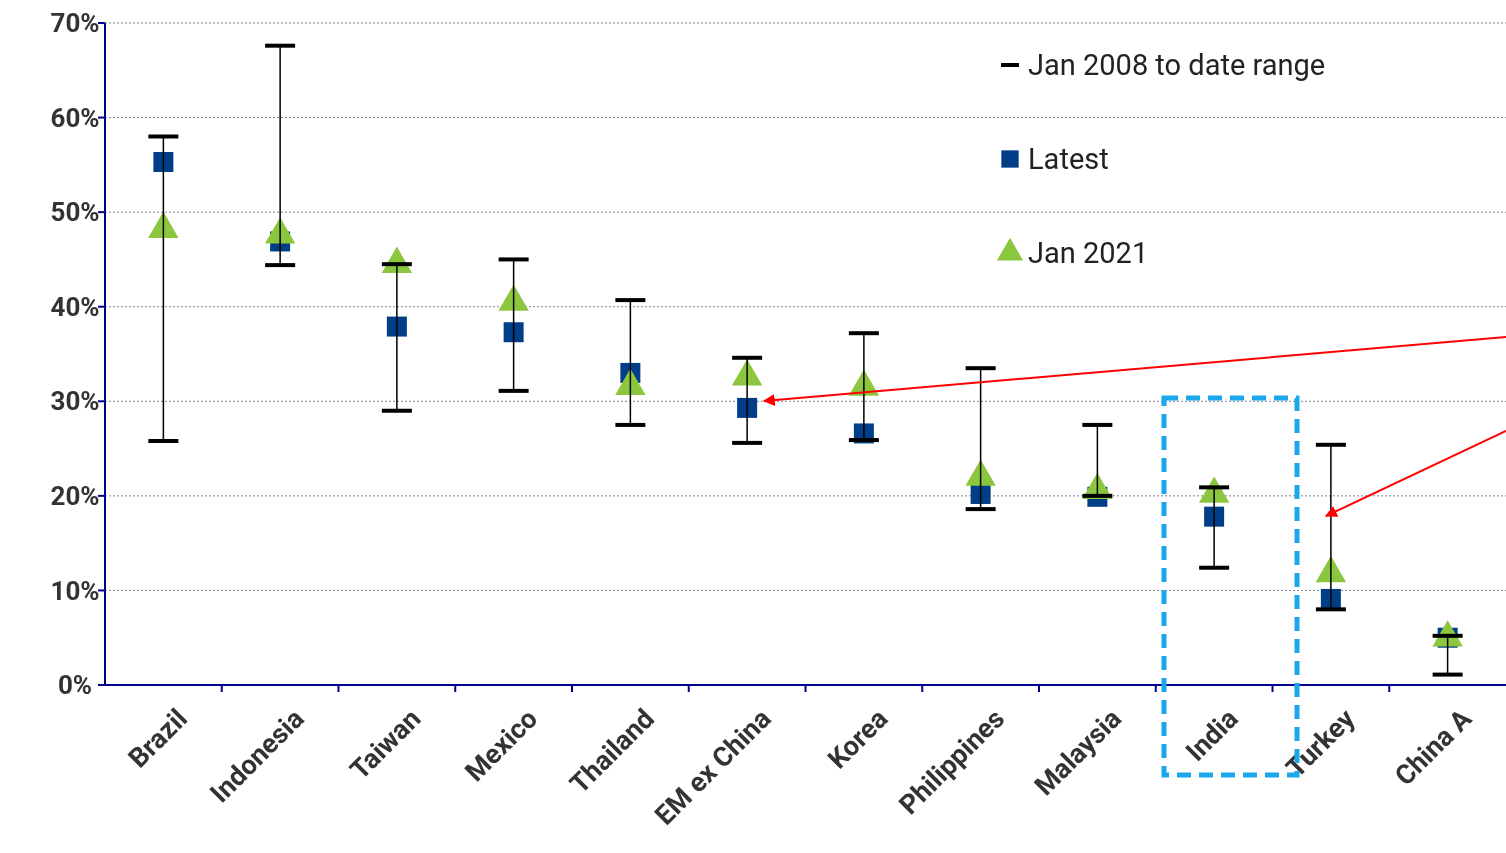  What do you see at coordinates (75, 495) in the screenshot?
I see `y-tick-label: 20%` at bounding box center [75, 495].